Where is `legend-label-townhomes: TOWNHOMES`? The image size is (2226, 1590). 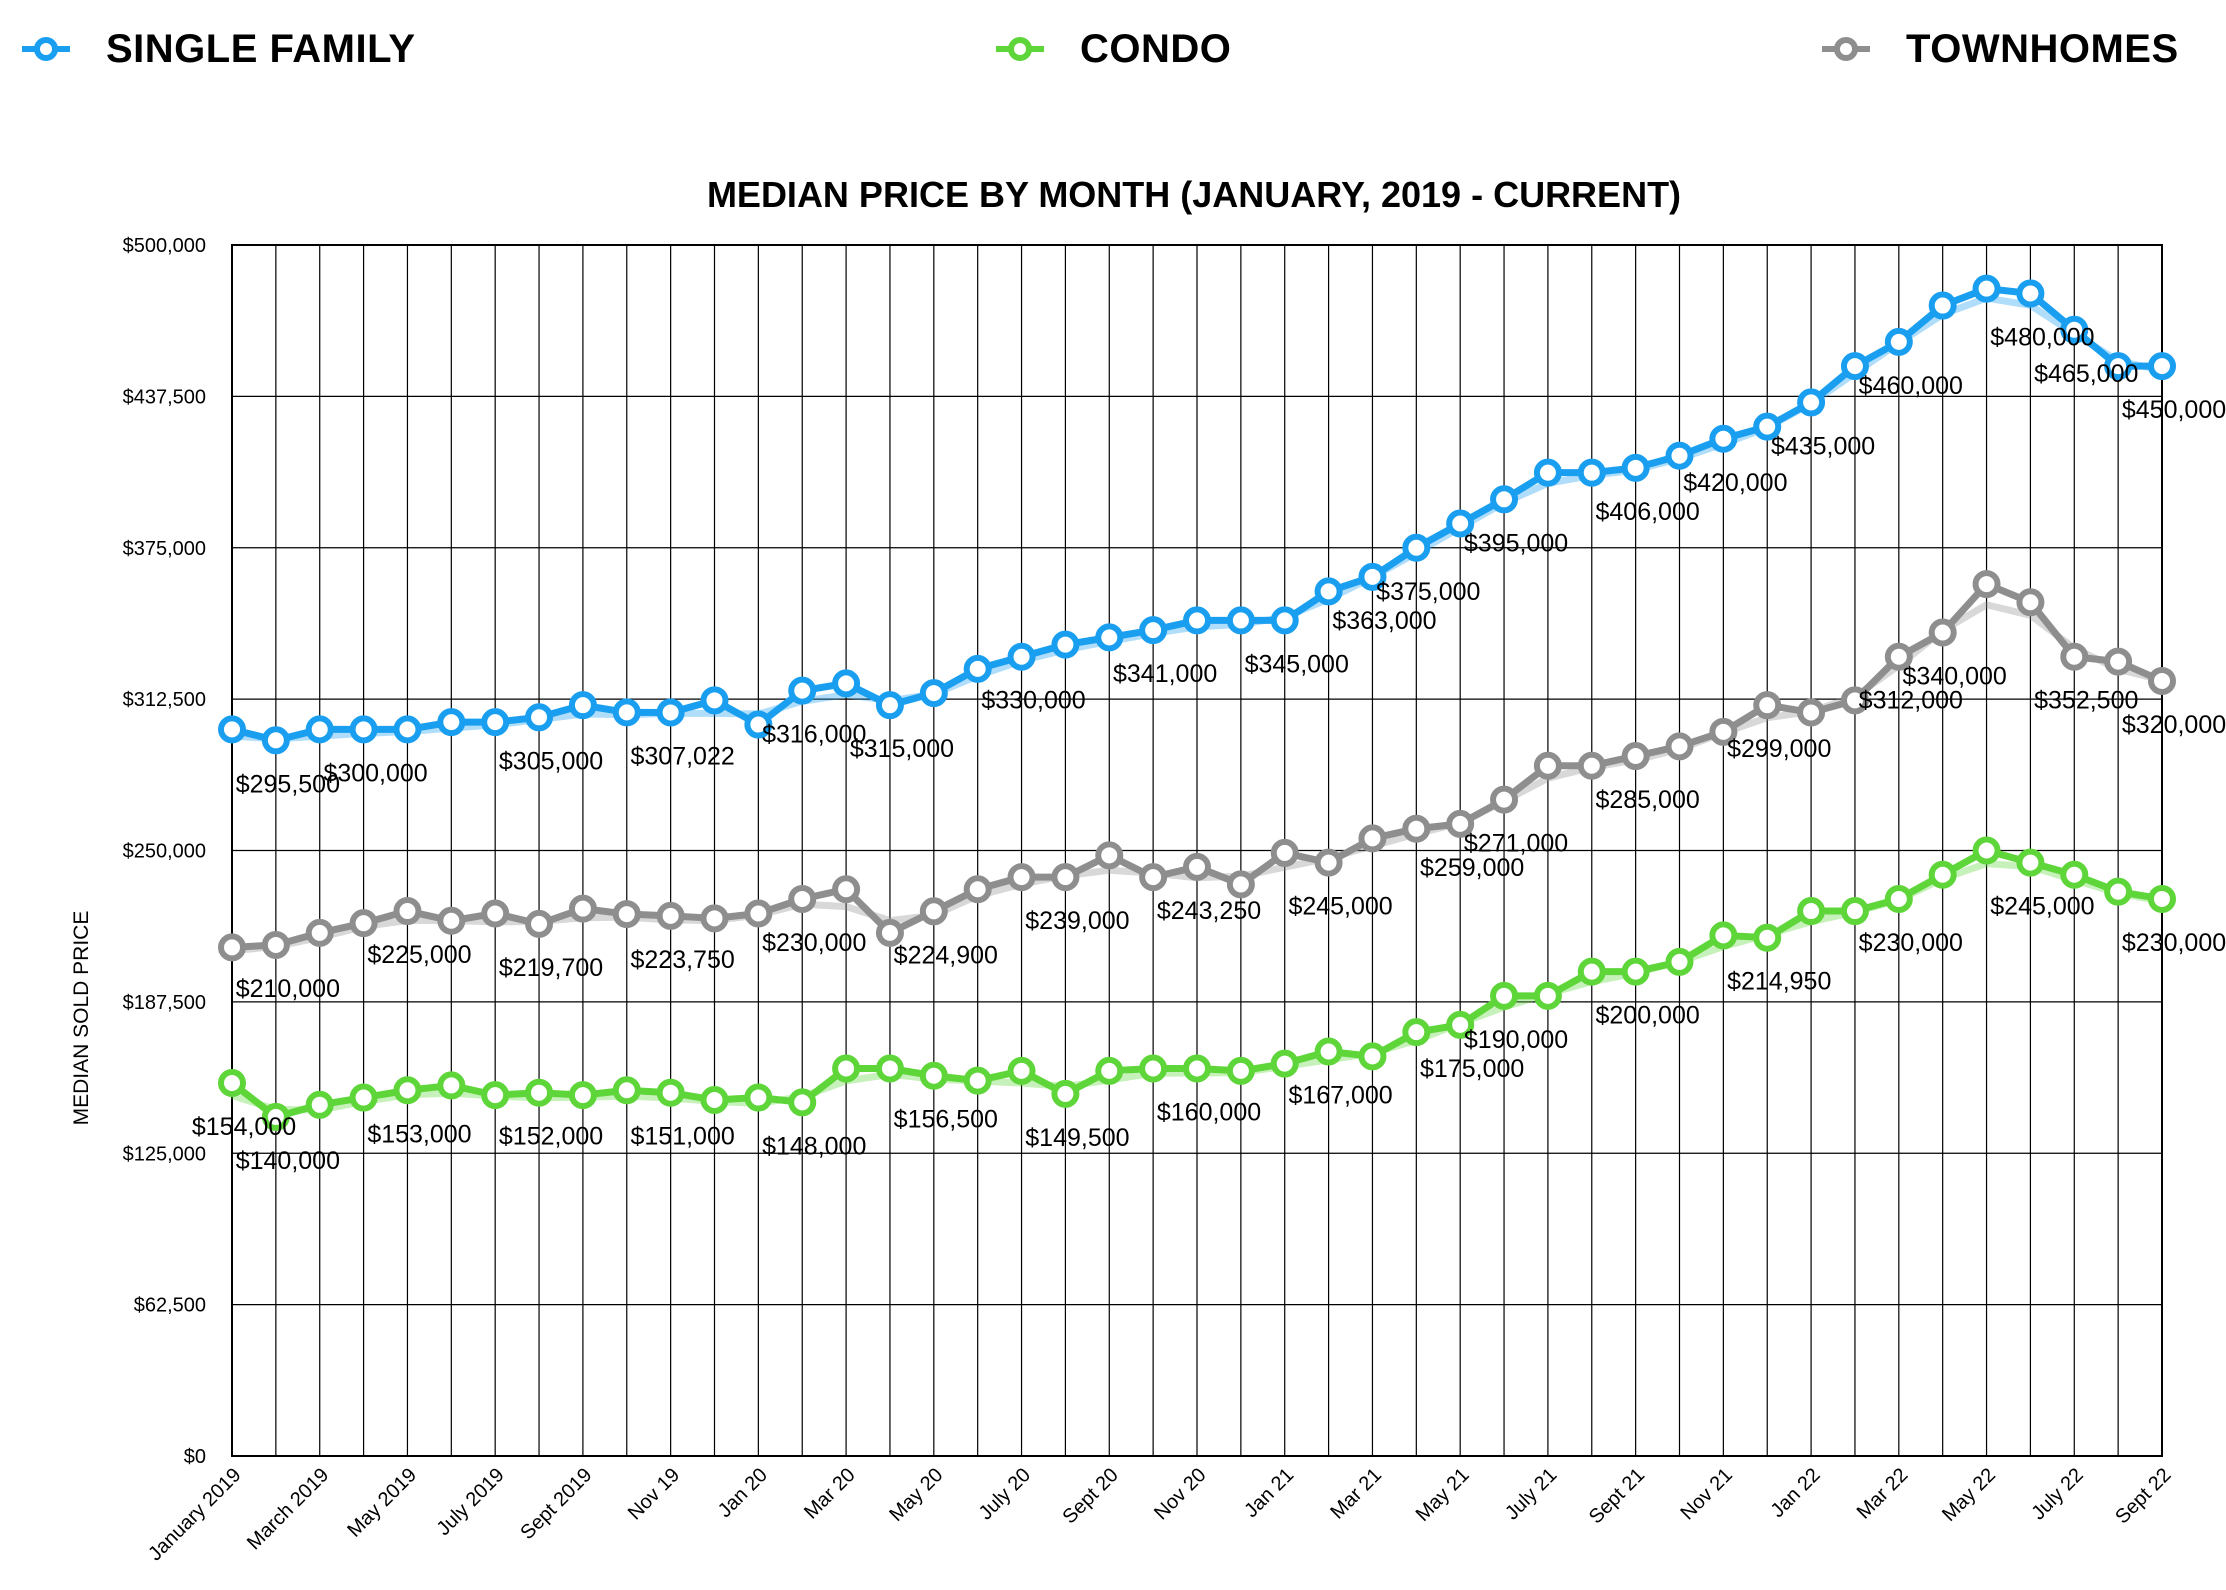
legend-label-townhomes: TOWNHOMES is located at coordinates (2042, 48).